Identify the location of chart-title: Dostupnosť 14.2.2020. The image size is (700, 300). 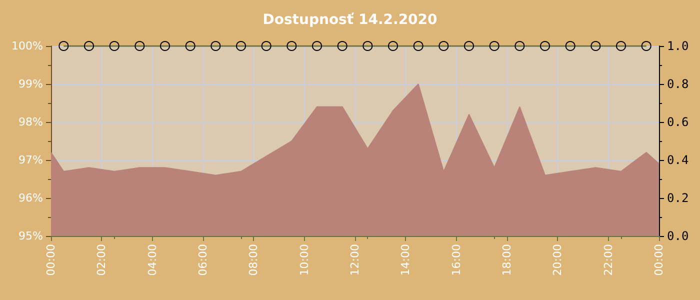
(350, 20).